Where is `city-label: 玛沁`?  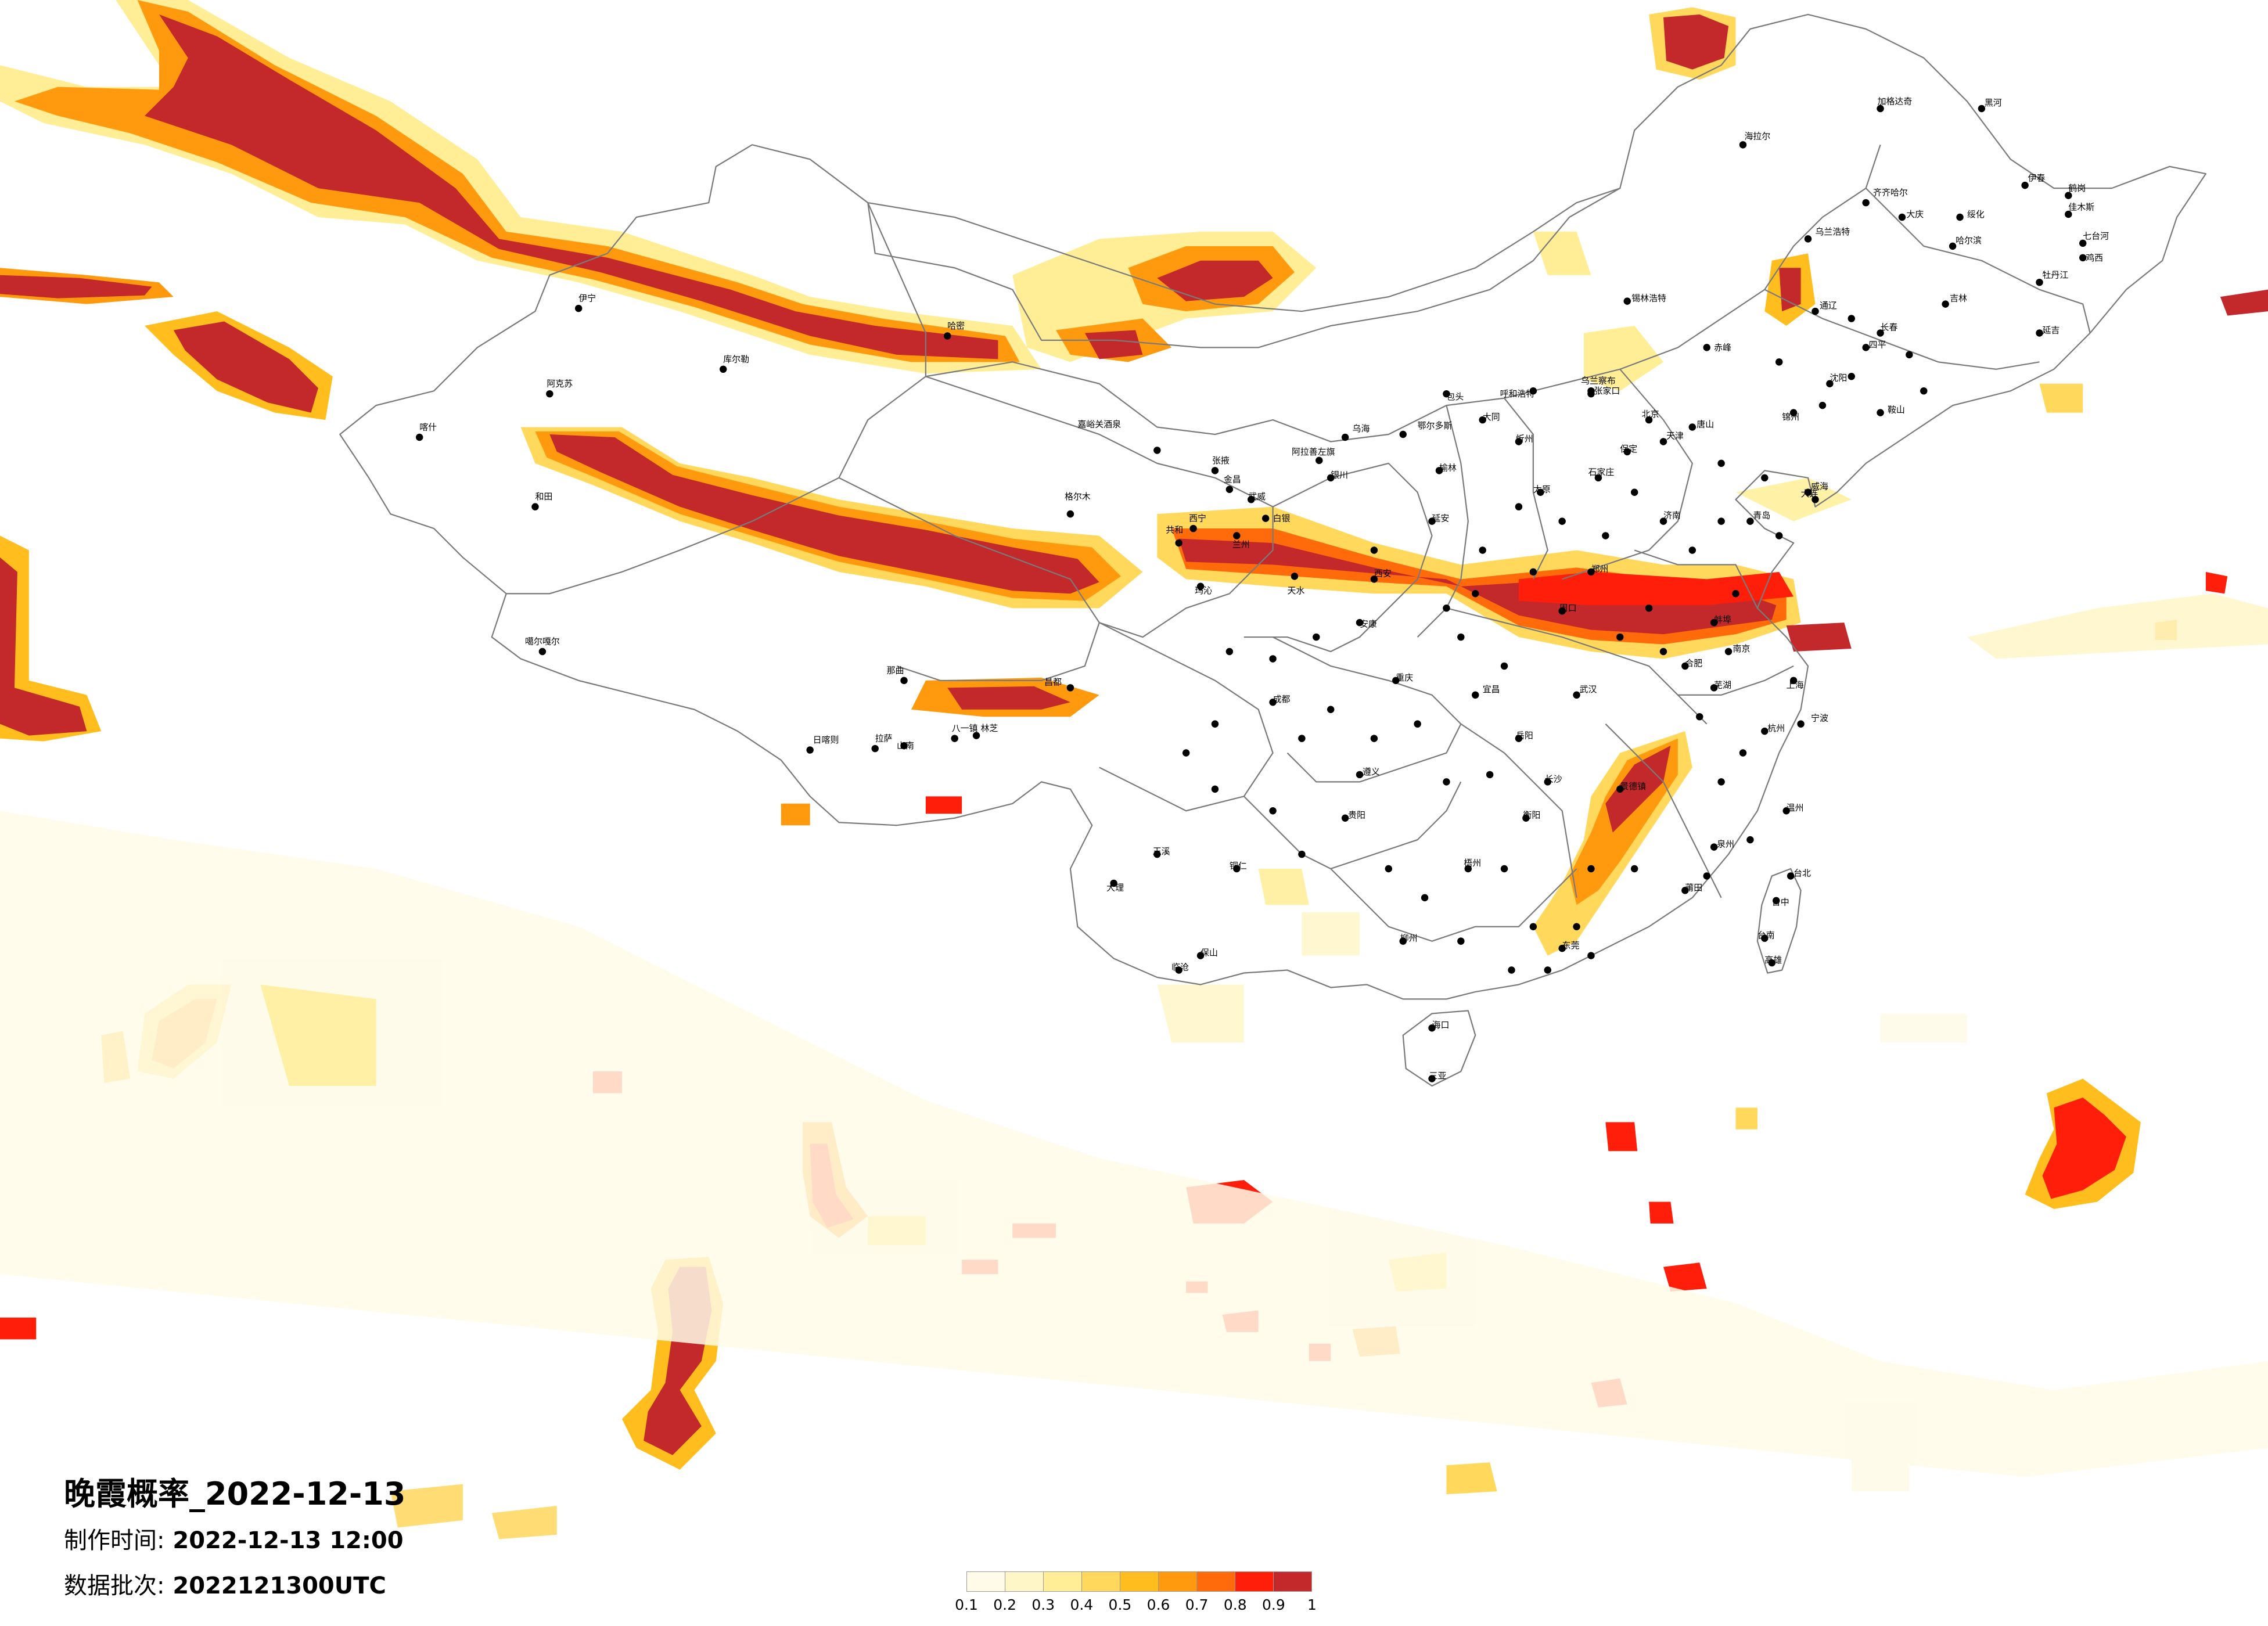 city-label: 玛沁 is located at coordinates (1203, 590).